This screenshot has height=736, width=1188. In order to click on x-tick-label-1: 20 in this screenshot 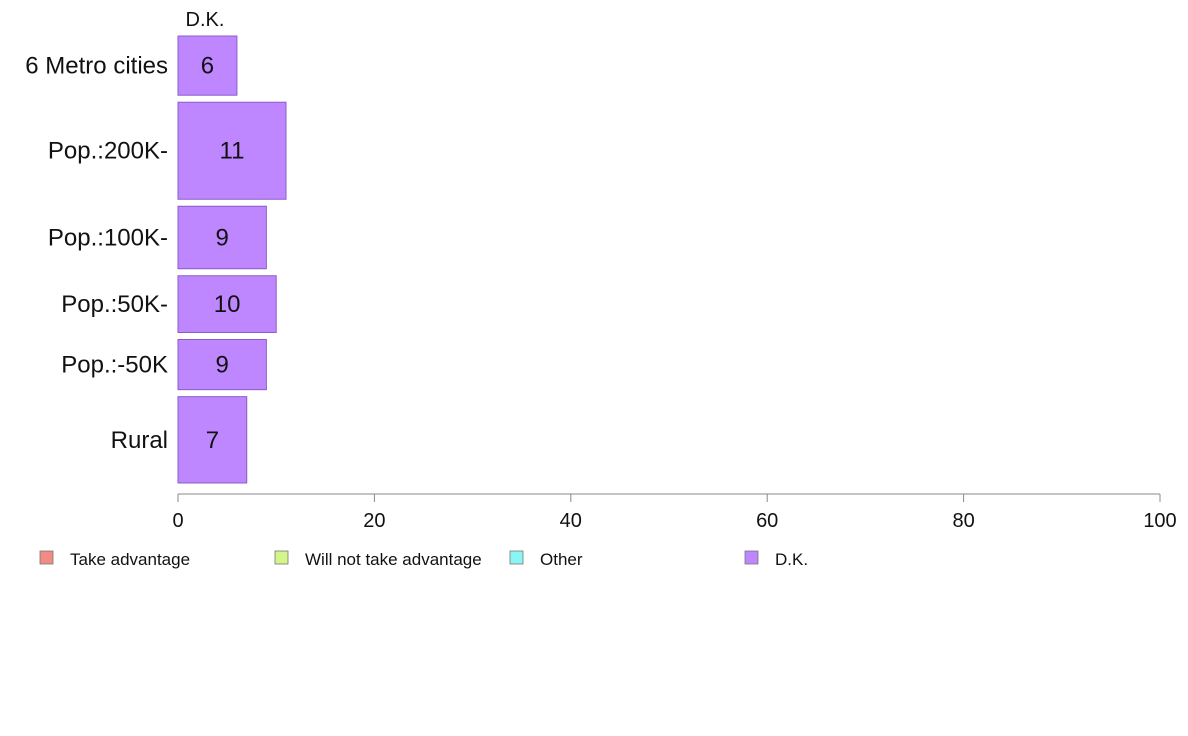, I will do `click(374, 521)`.